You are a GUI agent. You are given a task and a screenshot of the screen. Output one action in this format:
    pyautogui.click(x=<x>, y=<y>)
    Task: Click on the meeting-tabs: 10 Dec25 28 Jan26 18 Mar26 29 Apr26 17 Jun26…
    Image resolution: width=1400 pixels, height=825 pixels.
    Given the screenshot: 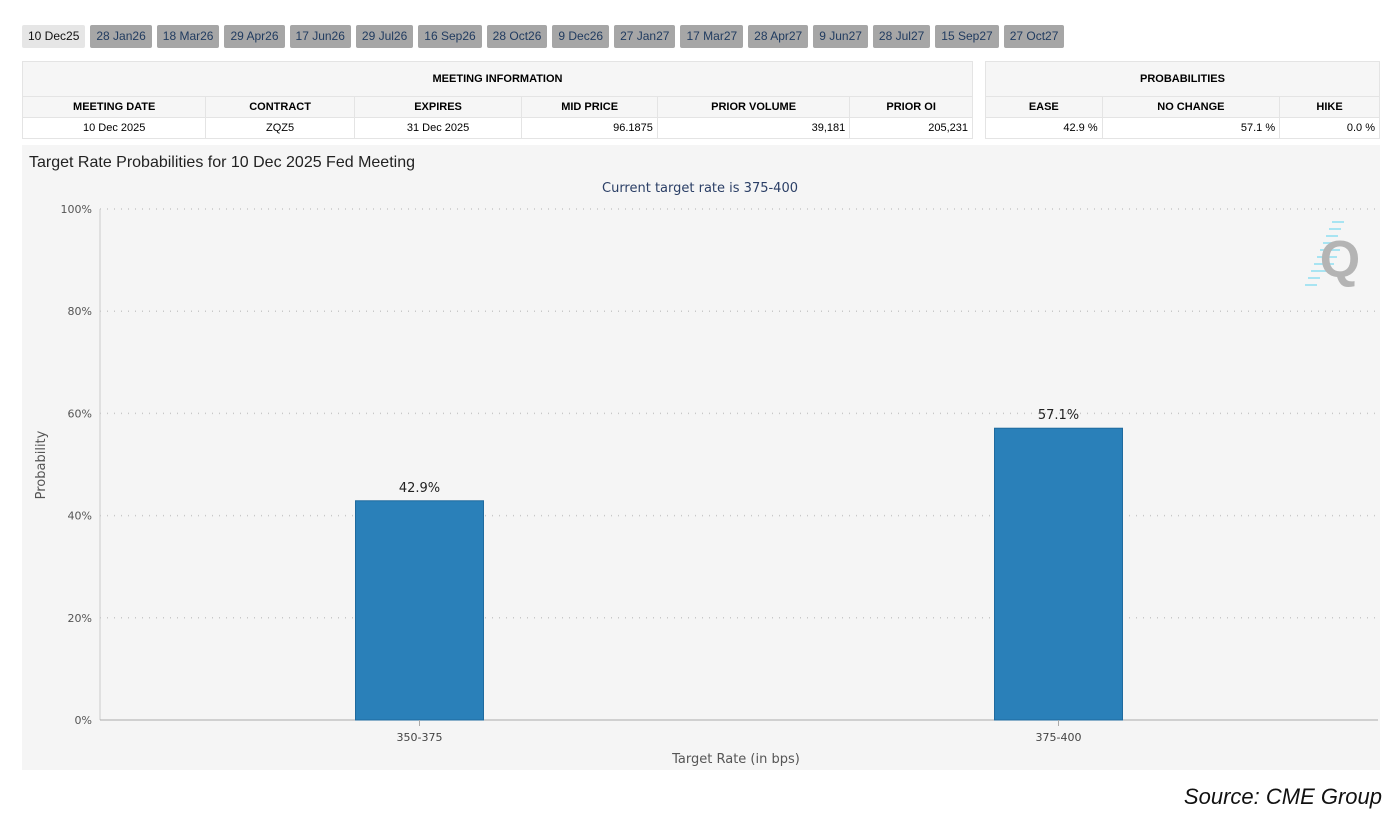 What is the action you would take?
    pyautogui.click(x=543, y=36)
    